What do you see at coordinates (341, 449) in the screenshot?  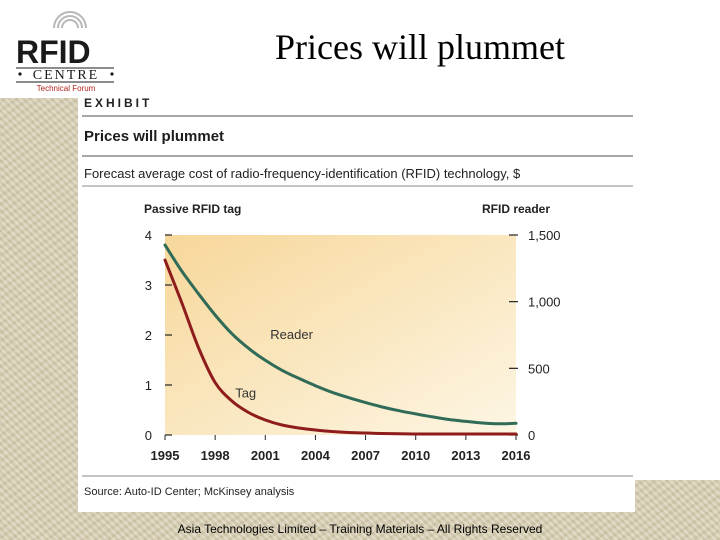 I see `x-axis: 1995 1998 2001 2004 2007 2010 2013 2016` at bounding box center [341, 449].